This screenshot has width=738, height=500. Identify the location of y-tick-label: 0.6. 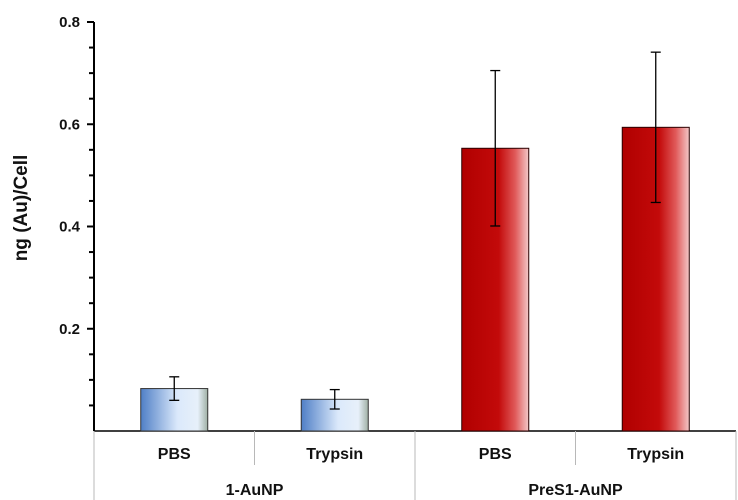
(69, 124).